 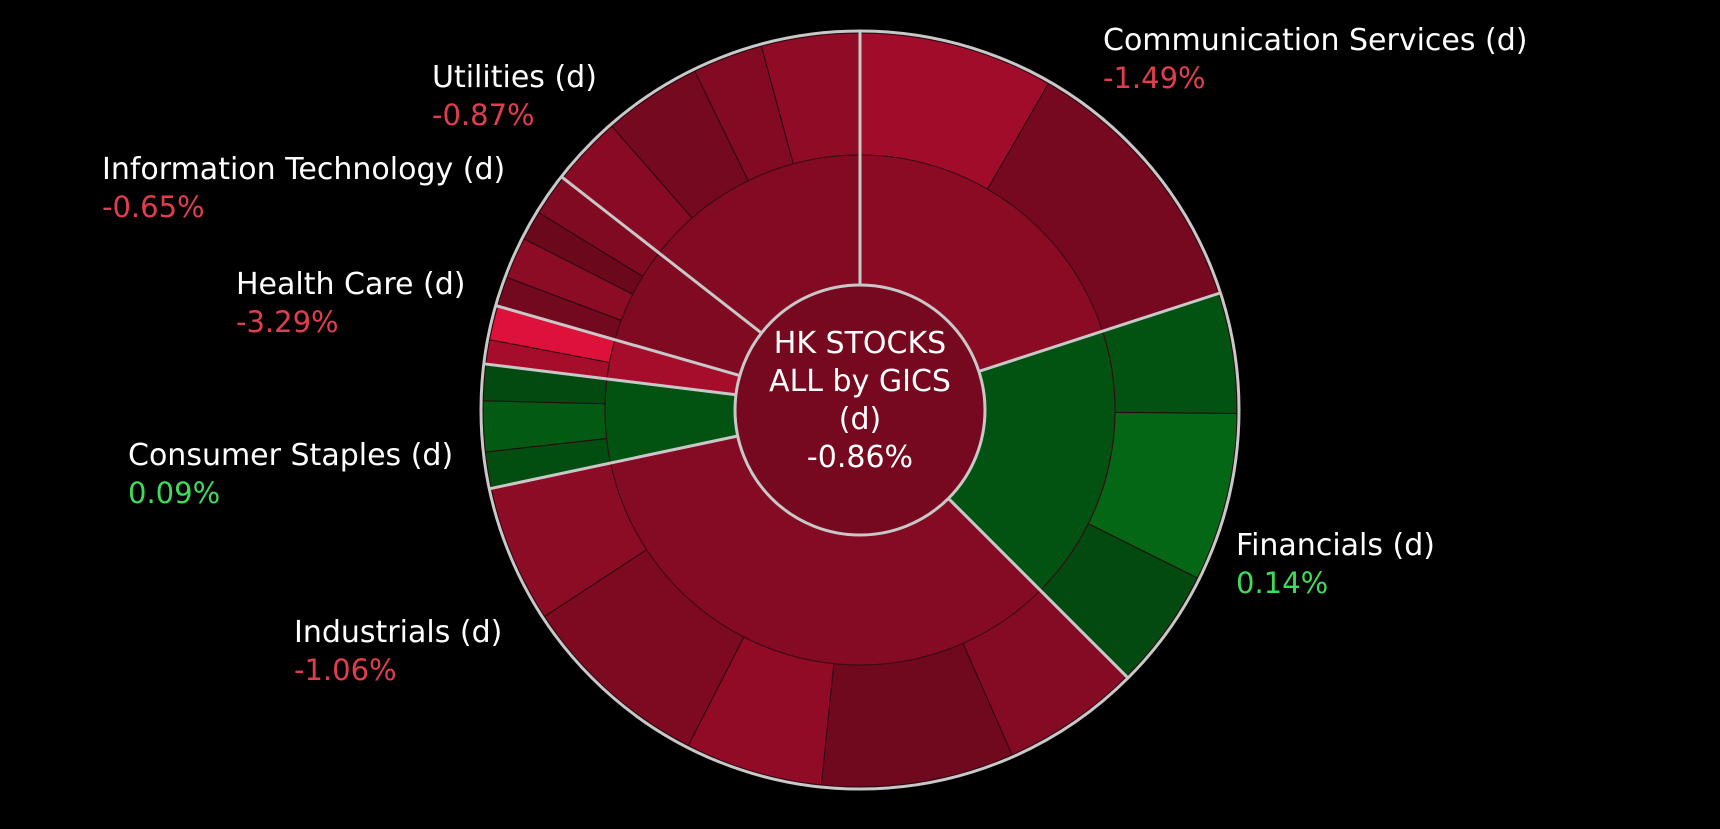 I want to click on sector-name: Consumer Staples (d), so click(x=291, y=455).